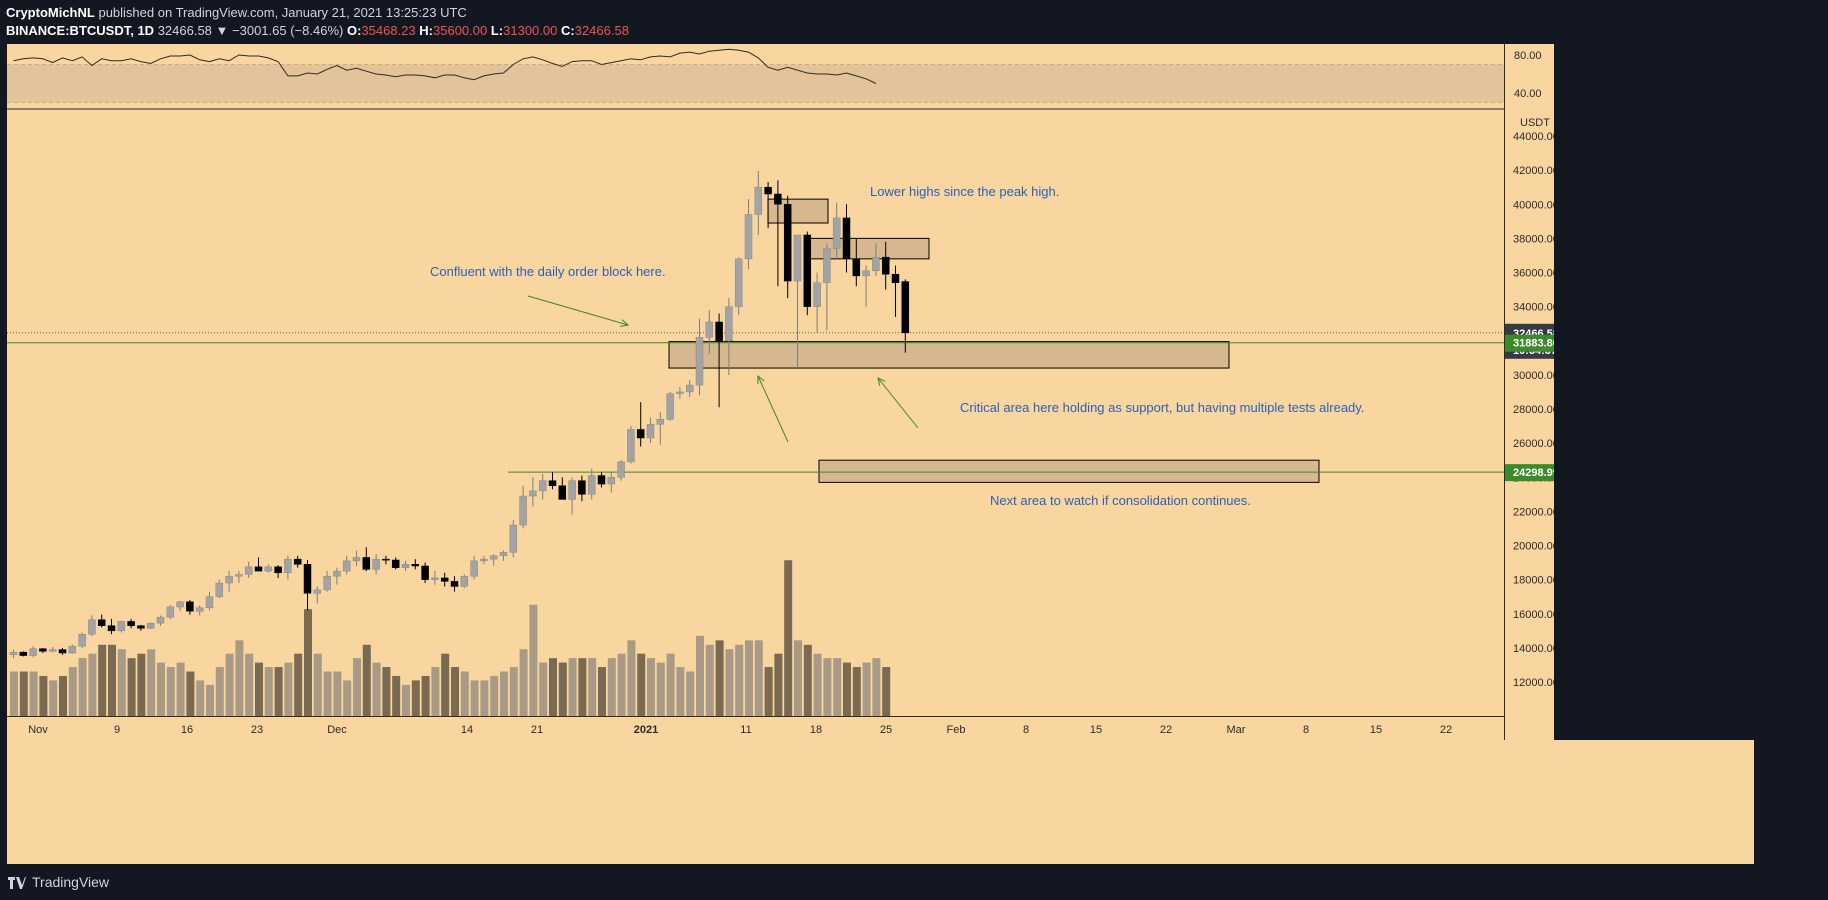 The width and height of the screenshot is (1828, 900). Describe the element at coordinates (956, 730) in the screenshot. I see `time-tick-label: Feb` at that location.